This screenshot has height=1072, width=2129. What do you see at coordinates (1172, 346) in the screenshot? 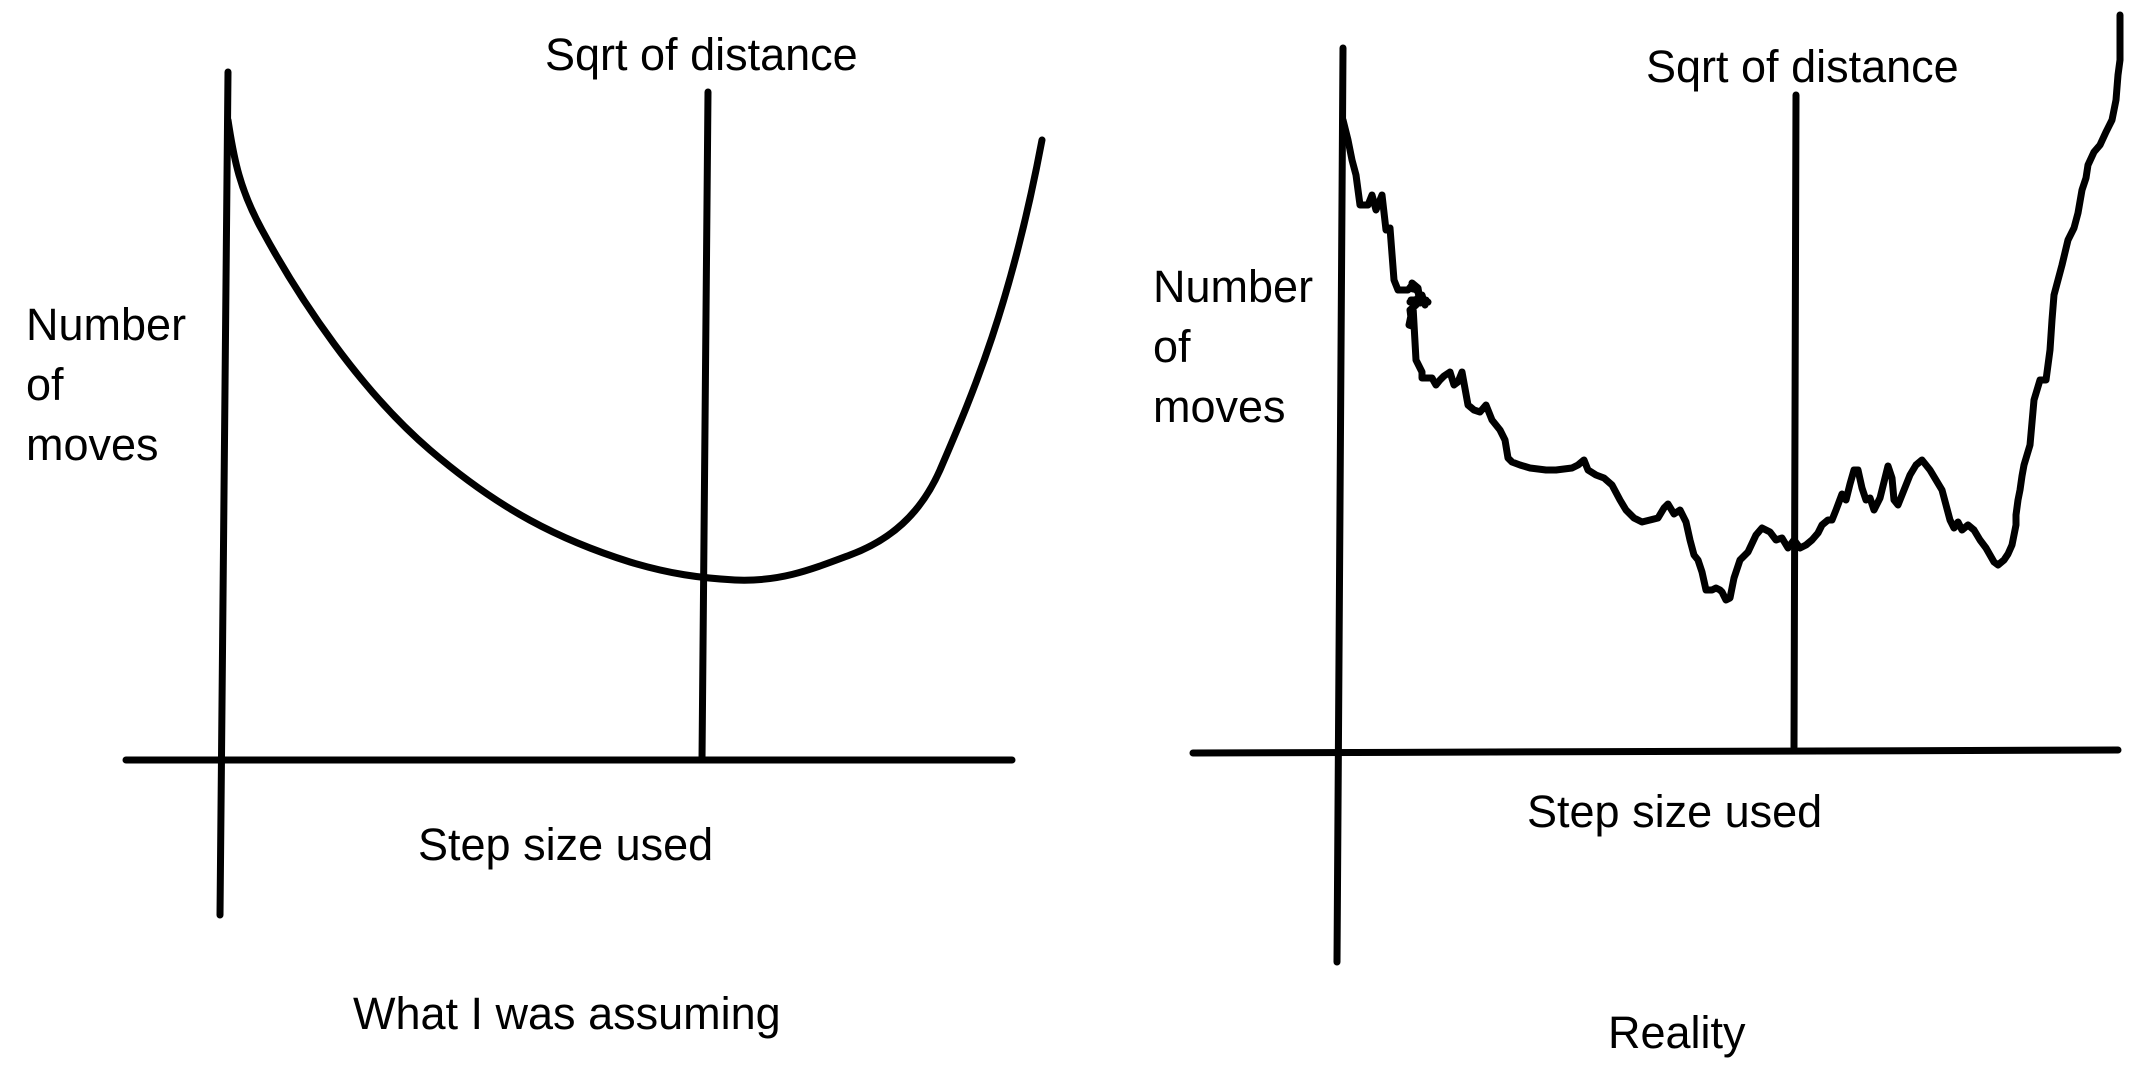
I see `right-y-label-line-2: of` at bounding box center [1172, 346].